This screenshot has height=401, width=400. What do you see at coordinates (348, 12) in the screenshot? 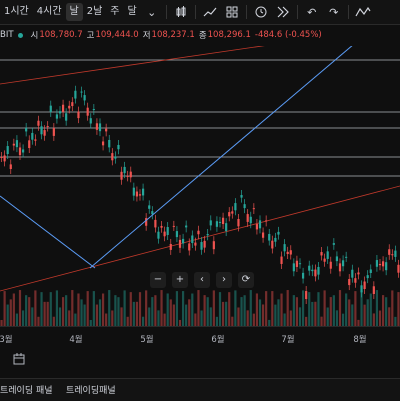
I see `toolbar-divider` at bounding box center [348, 12].